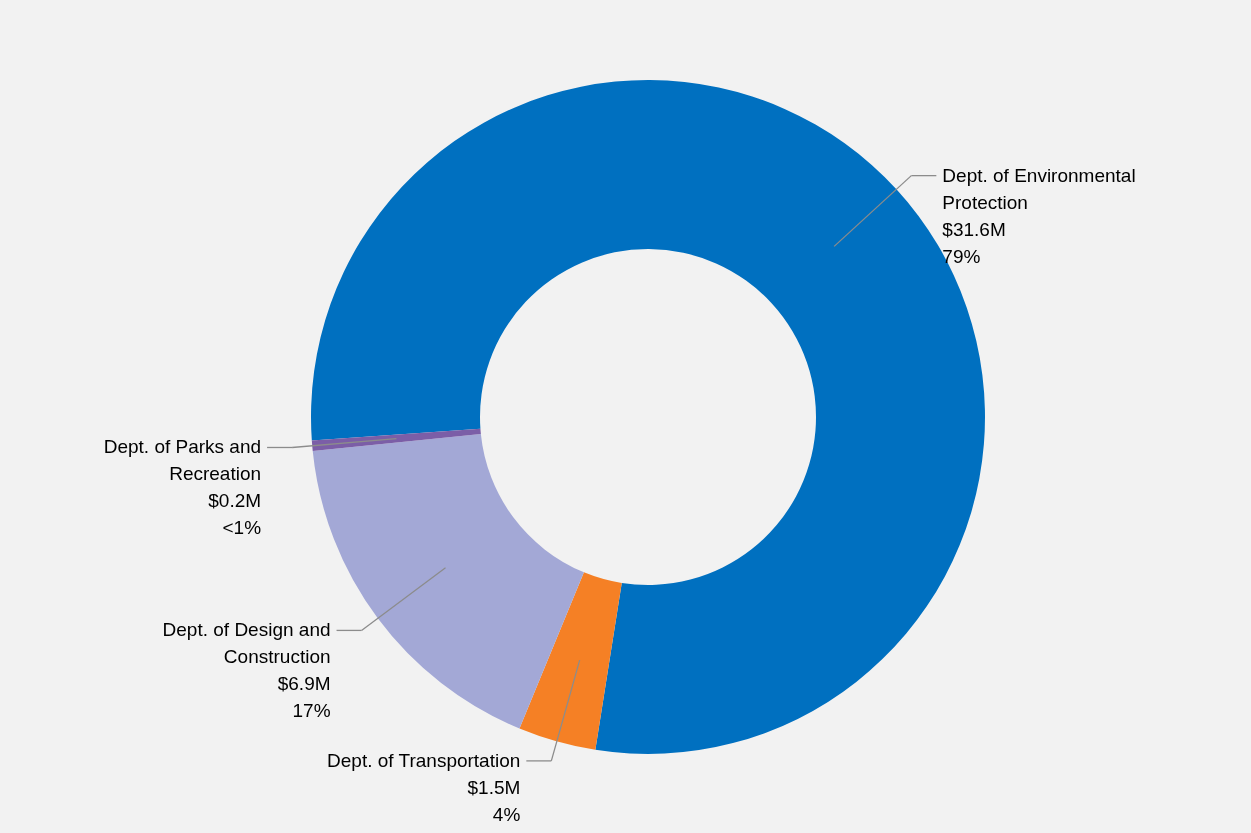 This screenshot has width=1251, height=833. What do you see at coordinates (424, 760) in the screenshot?
I see `slice-label: Dept. of Transportation` at bounding box center [424, 760].